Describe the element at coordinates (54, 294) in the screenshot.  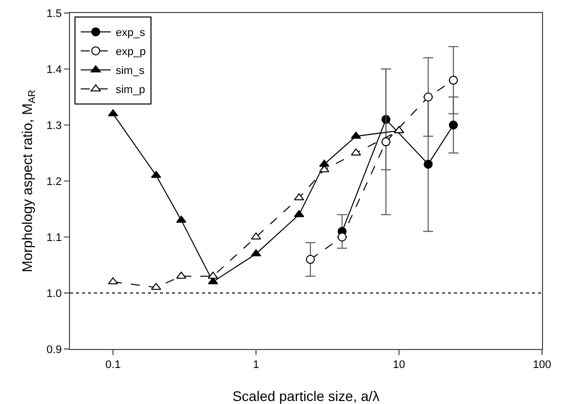
I see `y-tick-label: 1.0` at that location.